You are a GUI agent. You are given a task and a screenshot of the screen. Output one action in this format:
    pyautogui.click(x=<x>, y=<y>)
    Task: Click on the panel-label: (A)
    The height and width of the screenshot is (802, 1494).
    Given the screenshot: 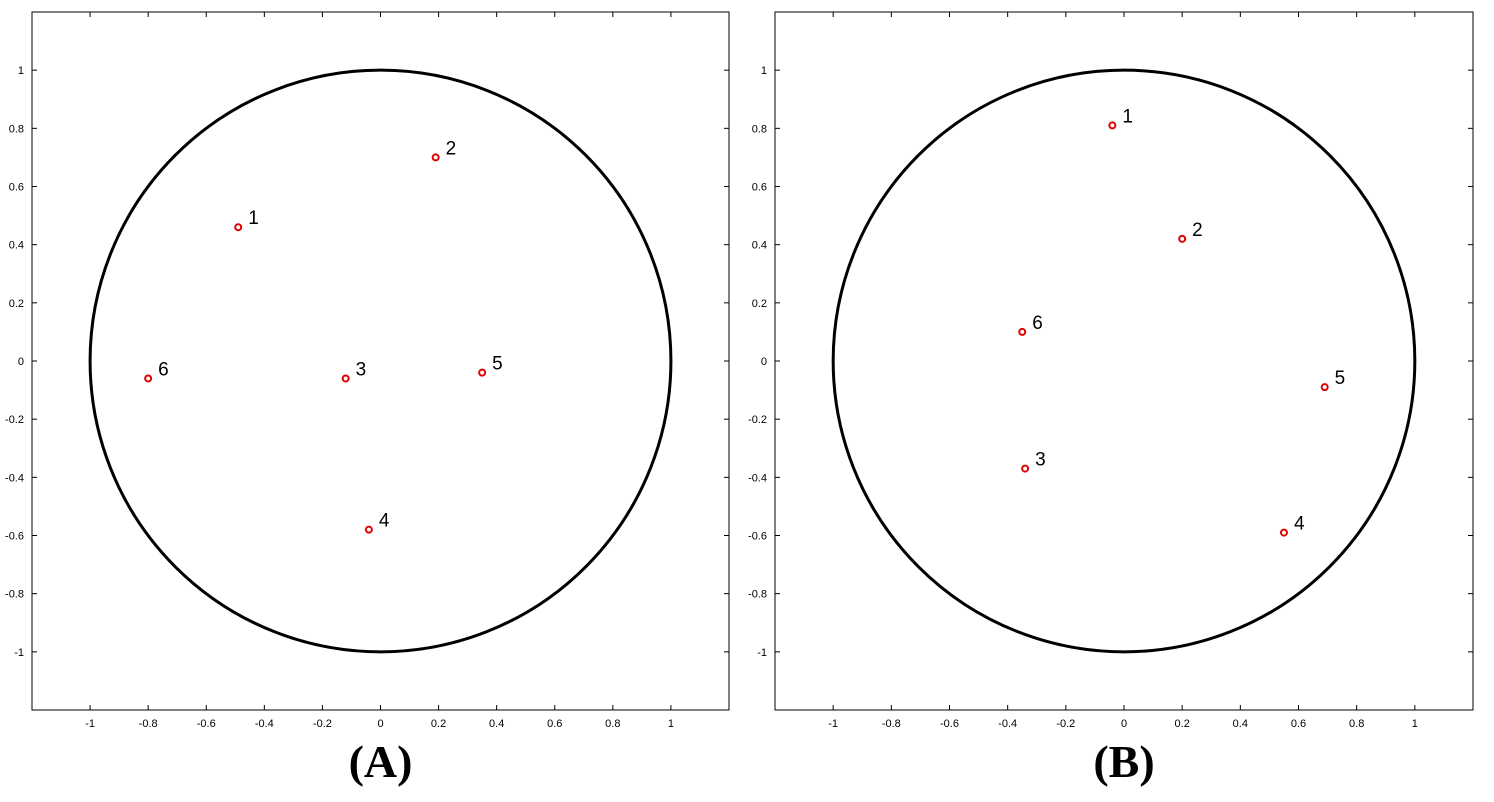 What is the action you would take?
    pyautogui.click(x=381, y=761)
    